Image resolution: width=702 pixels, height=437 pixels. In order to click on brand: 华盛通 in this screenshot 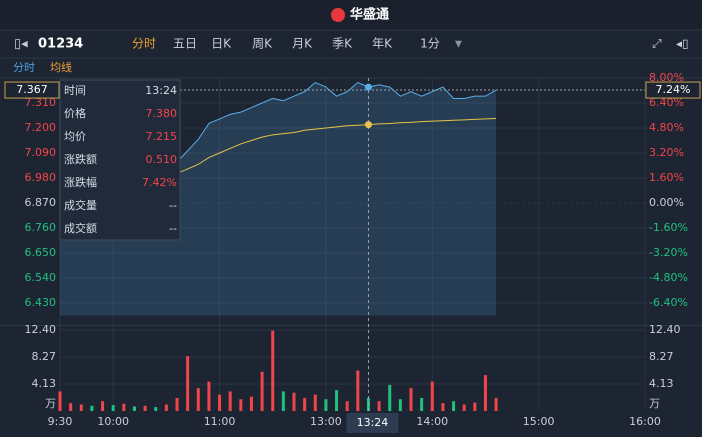, I will do `click(369, 15)`.